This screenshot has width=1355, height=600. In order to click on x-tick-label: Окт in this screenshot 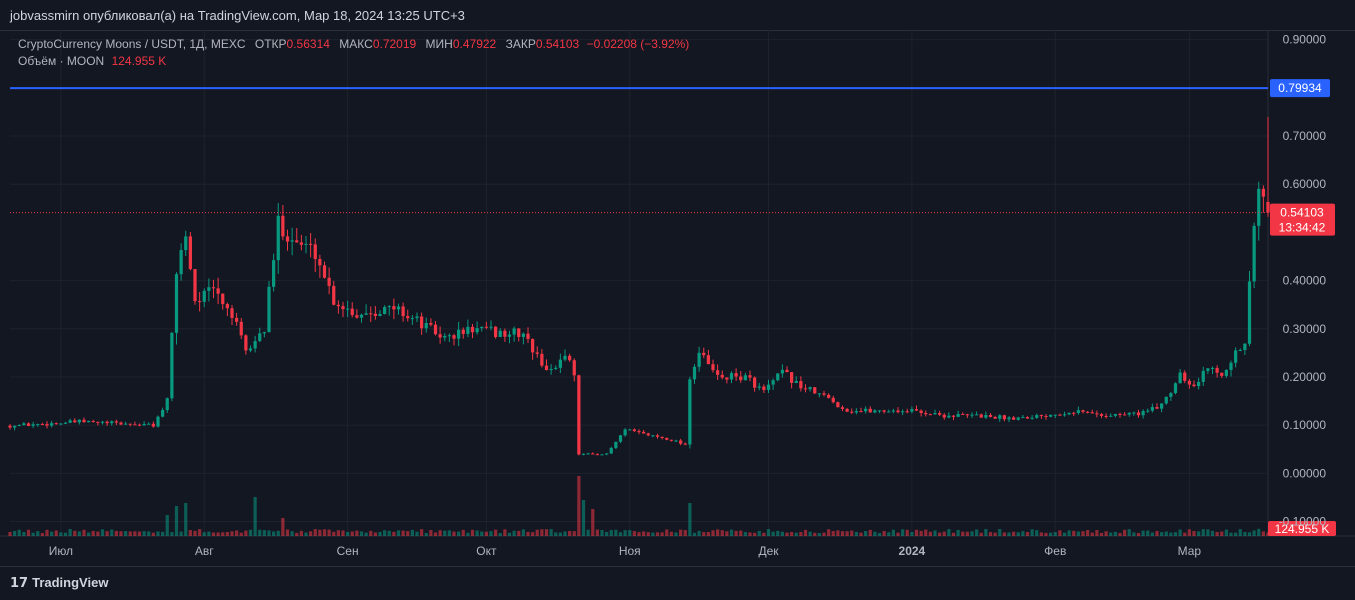, I will do `click(486, 551)`.